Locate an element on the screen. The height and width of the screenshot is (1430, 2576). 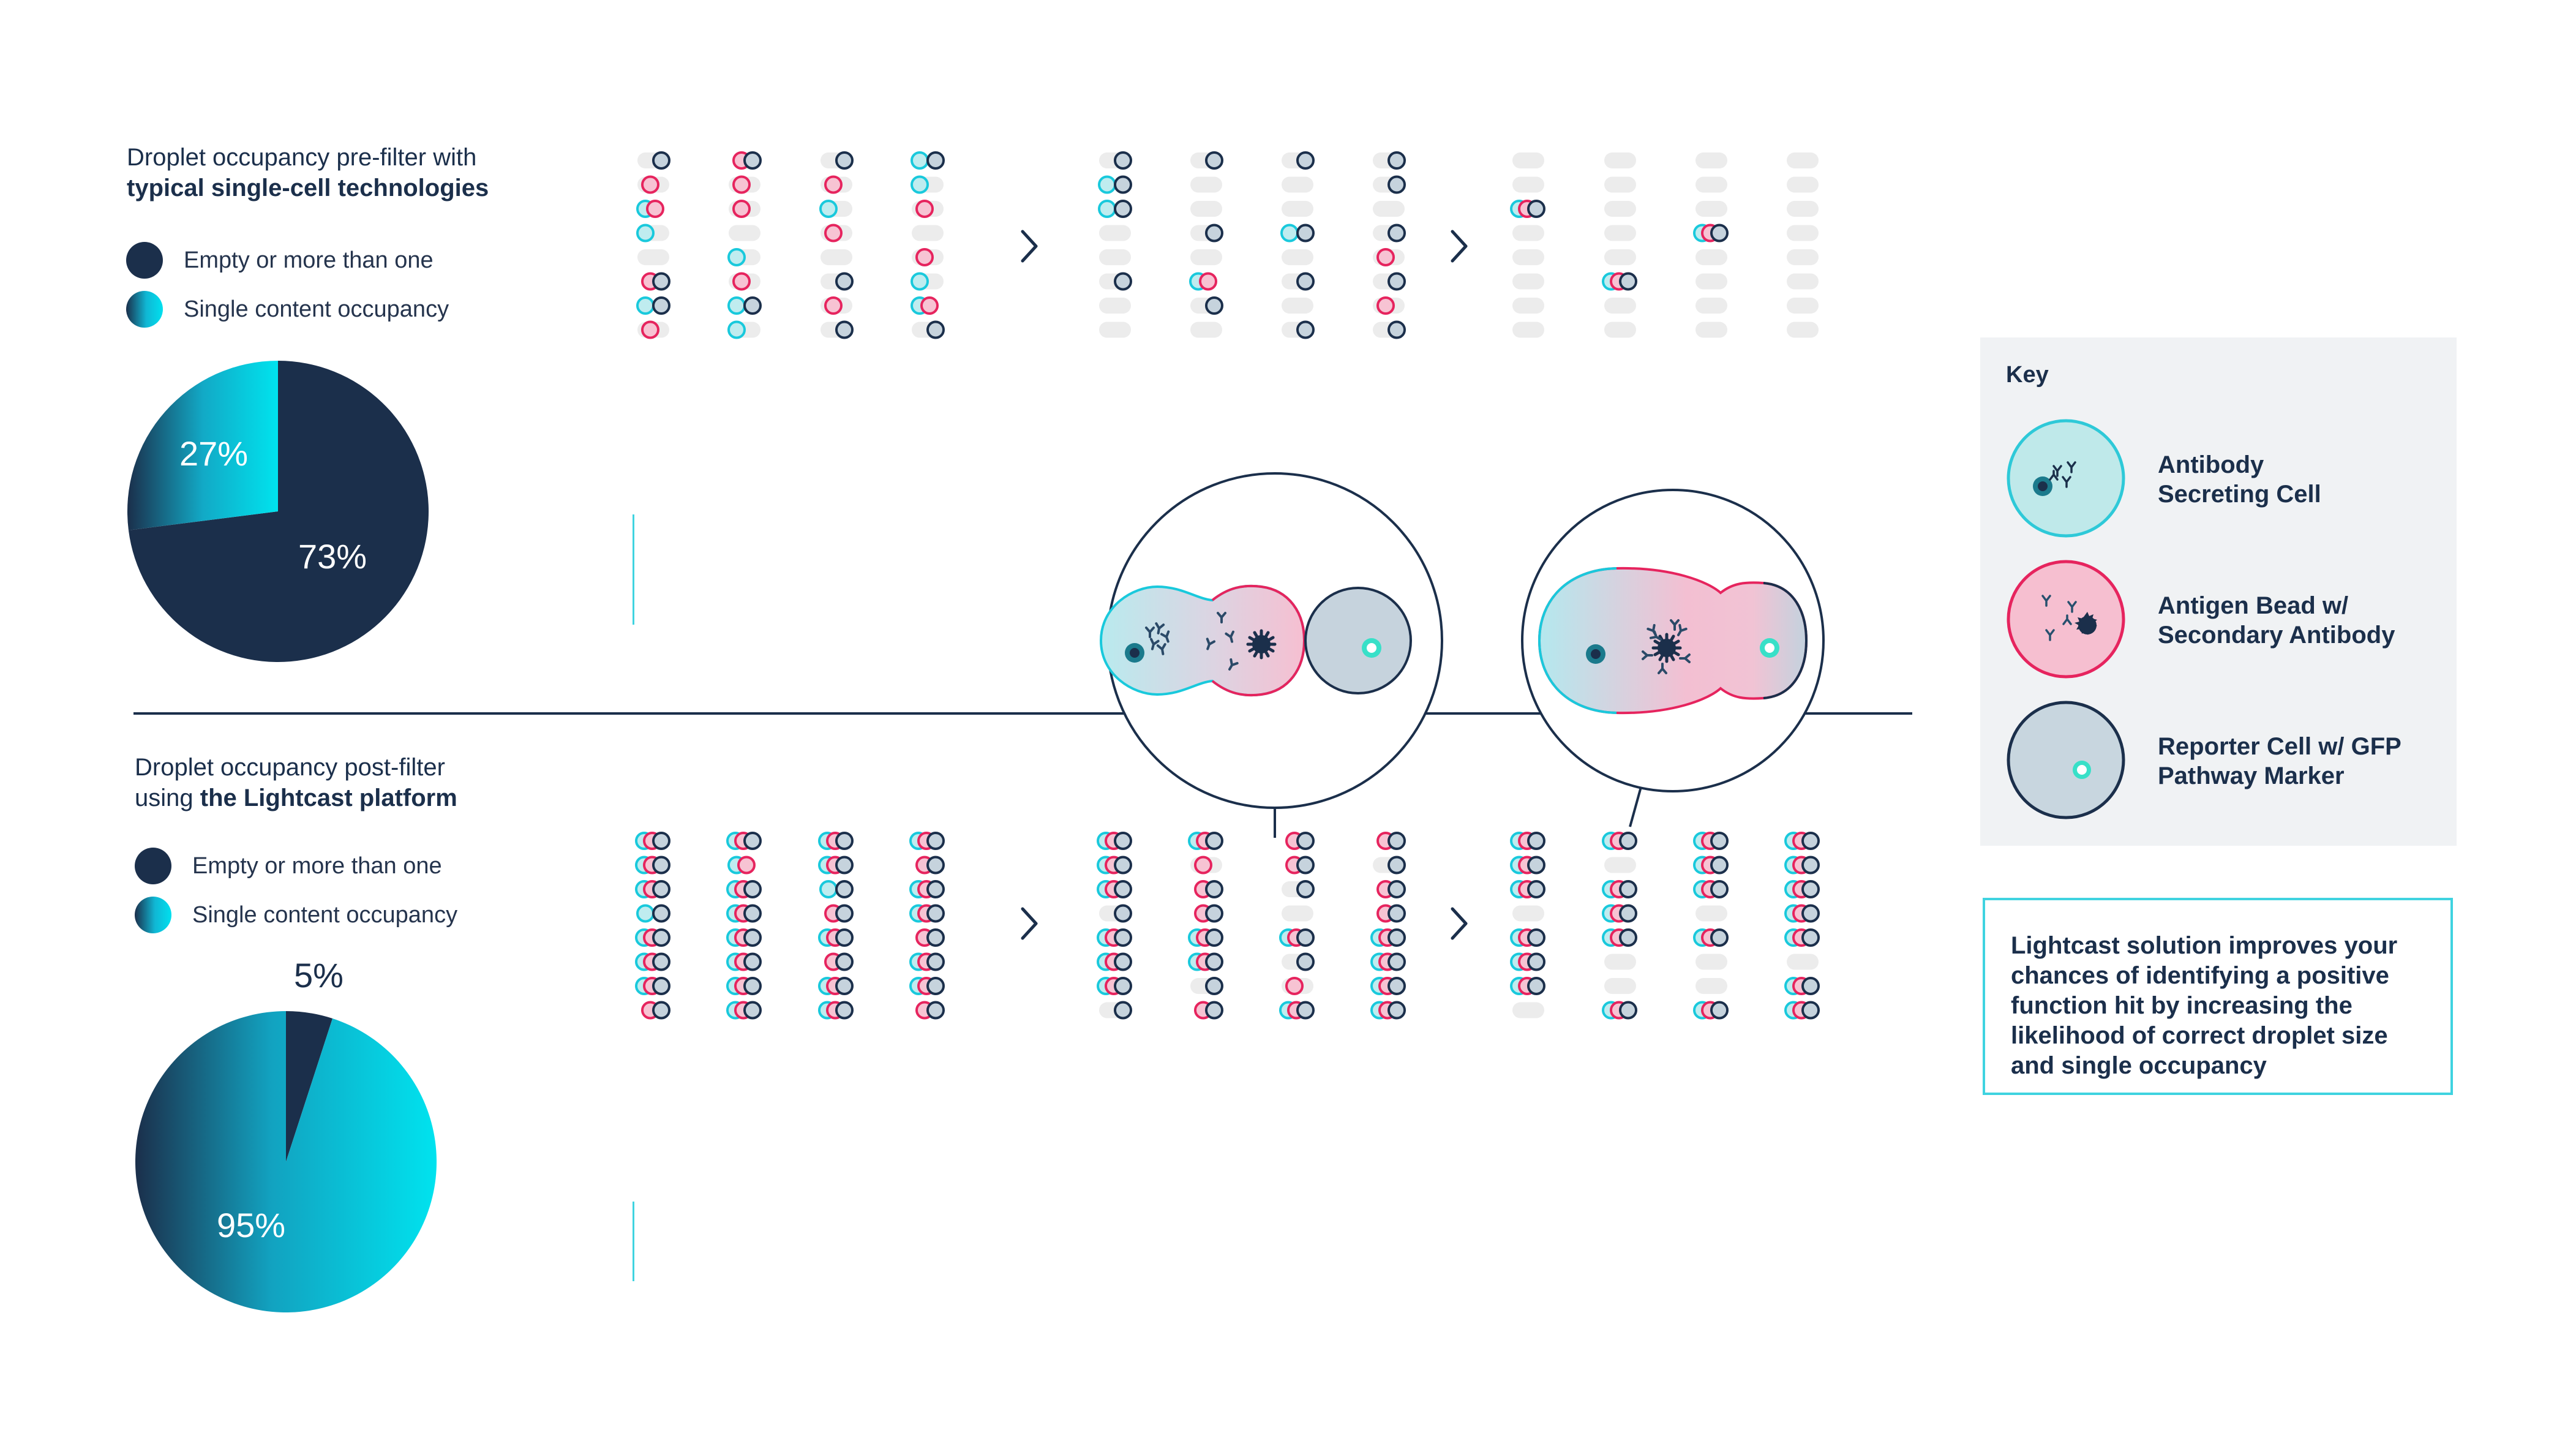
key-item-reporter-cell: Reporter Cell w/ GFP Pathway Marker is located at coordinates (2225, 760).